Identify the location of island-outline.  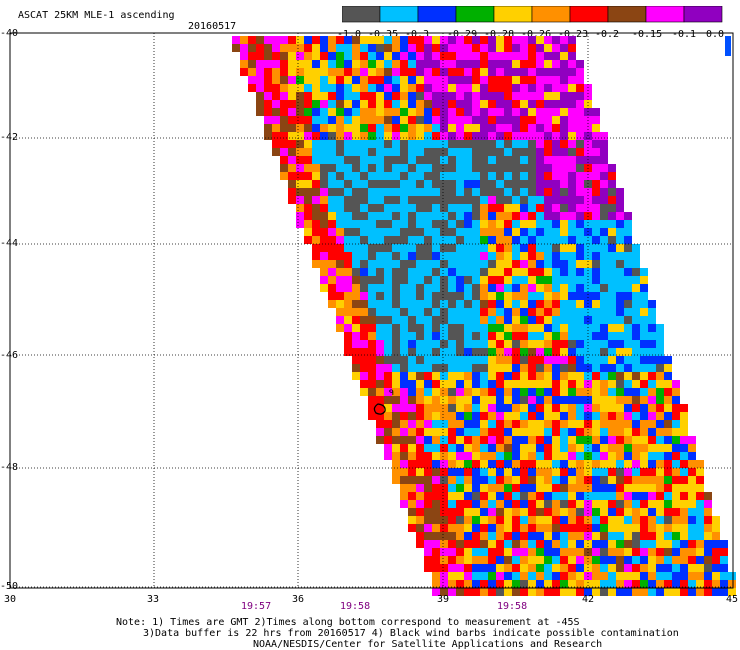
(379, 409).